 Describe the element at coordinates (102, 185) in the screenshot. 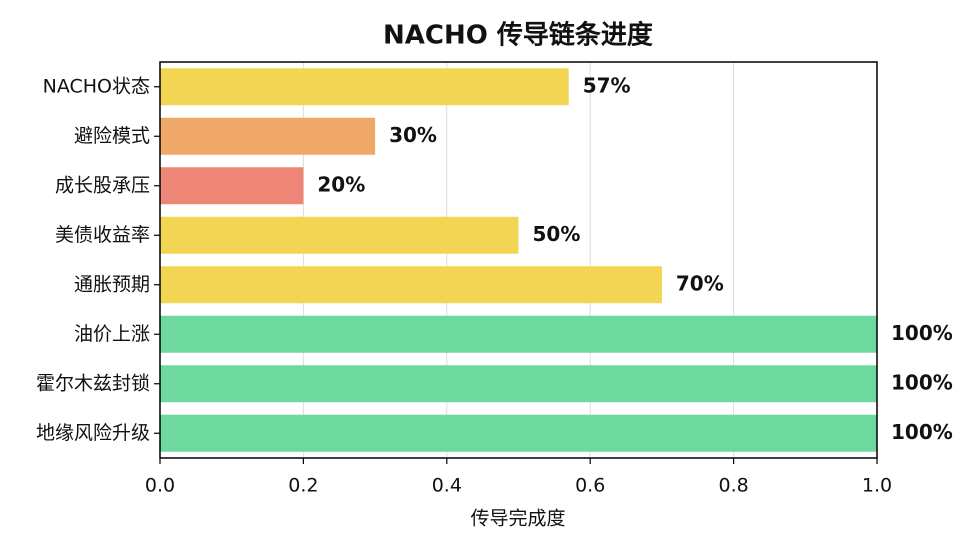

I see `y-tick-label: 成长股承压` at that location.